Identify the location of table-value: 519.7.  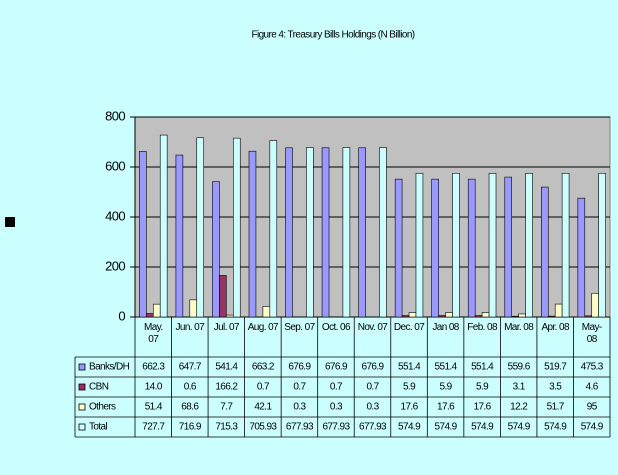
(555, 367).